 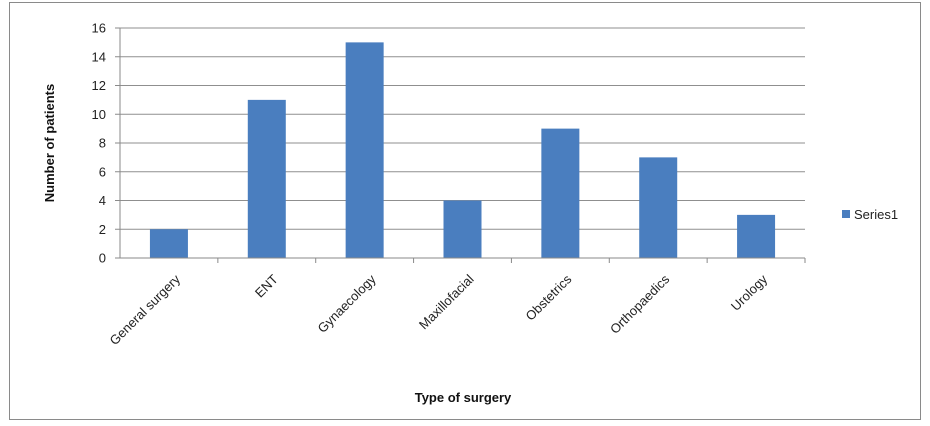 I want to click on legend: Series1, so click(x=870, y=214).